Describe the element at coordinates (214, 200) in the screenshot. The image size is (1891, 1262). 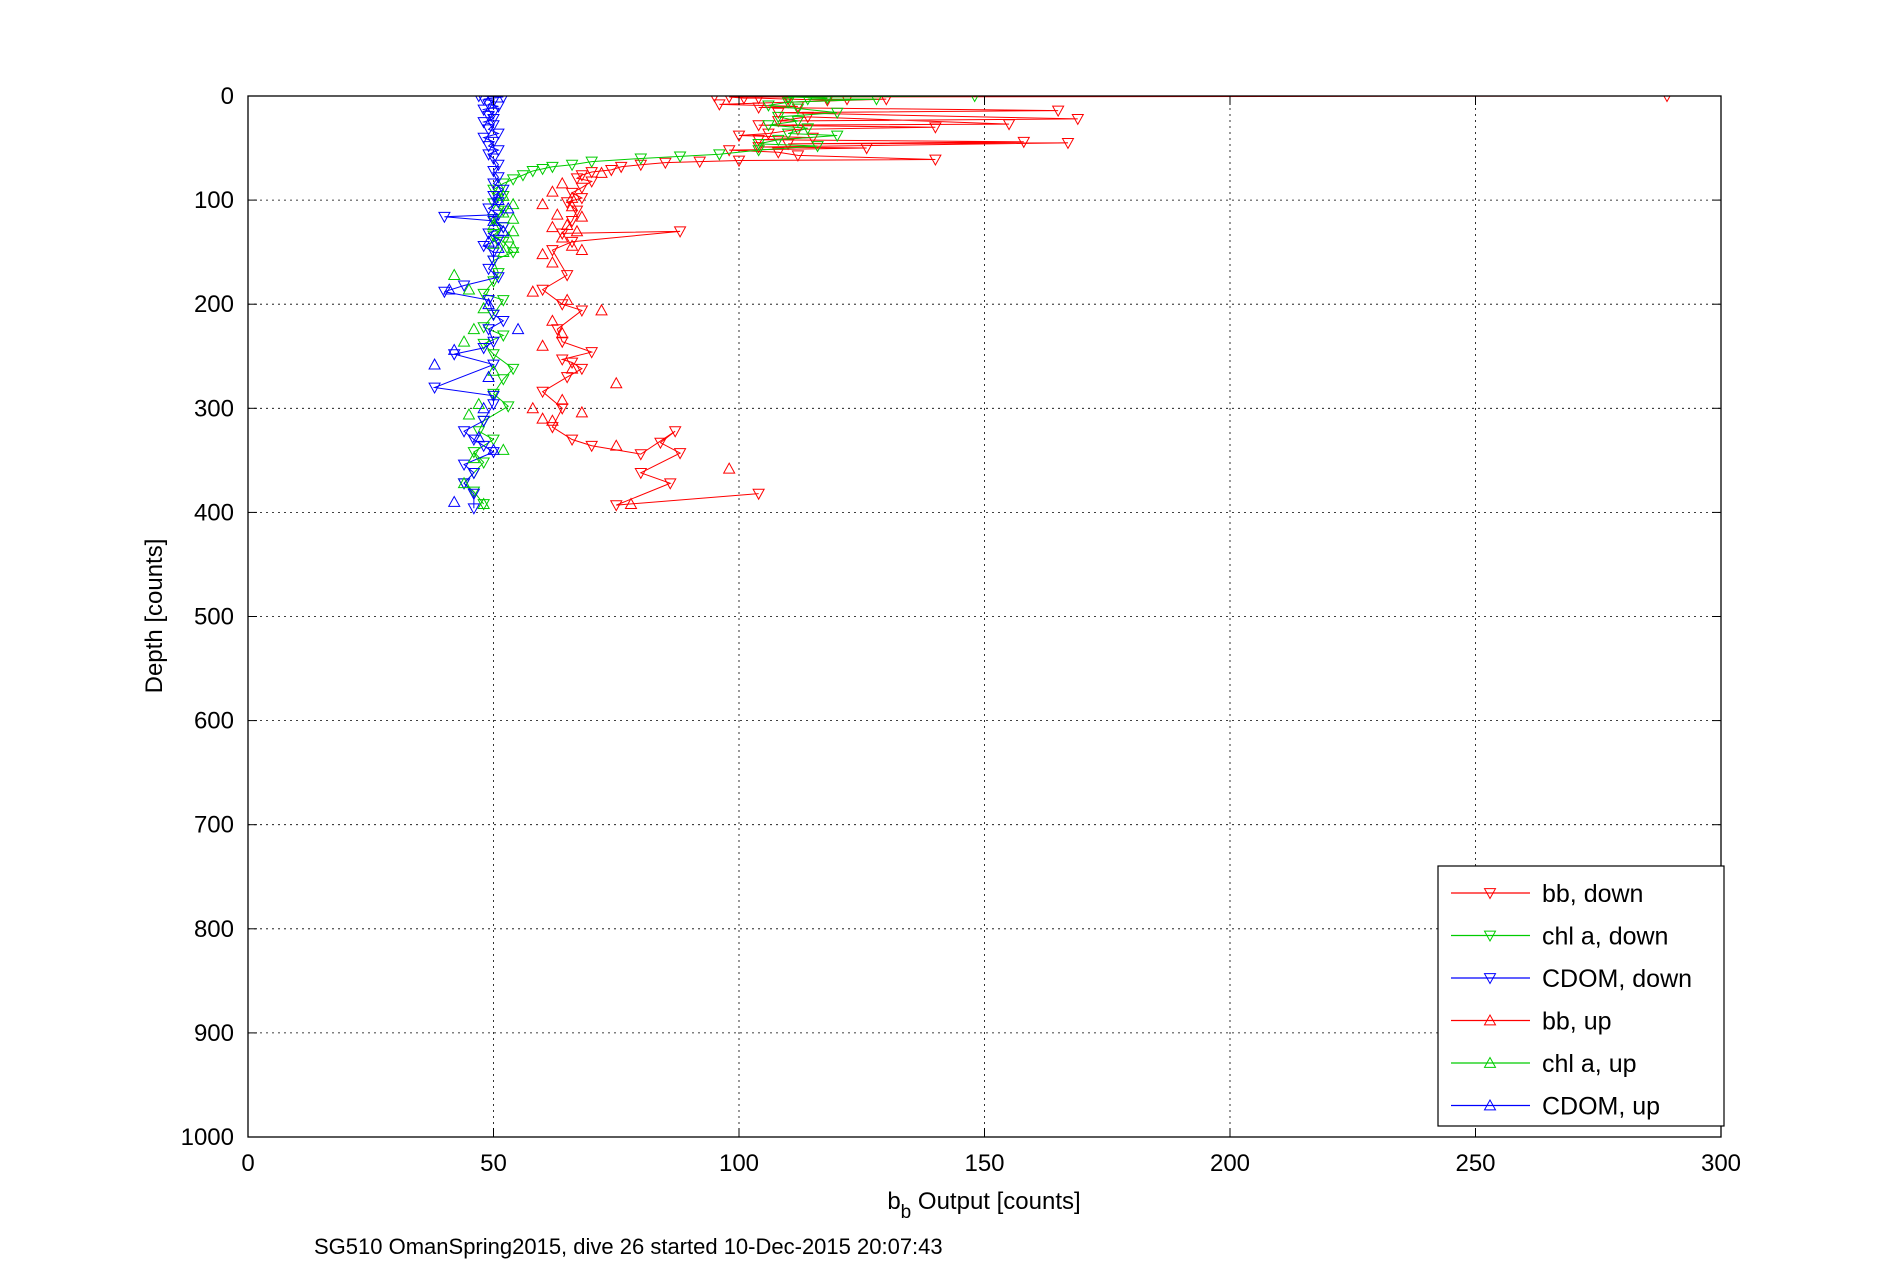
I see `y-tick-label: 100` at that location.